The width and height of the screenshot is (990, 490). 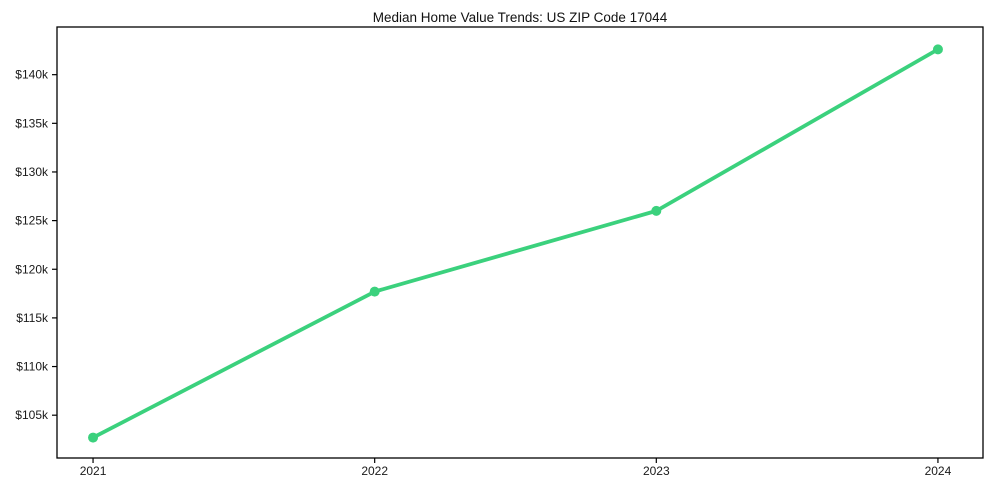 I want to click on y-tick-label: $120k, so click(x=32, y=269).